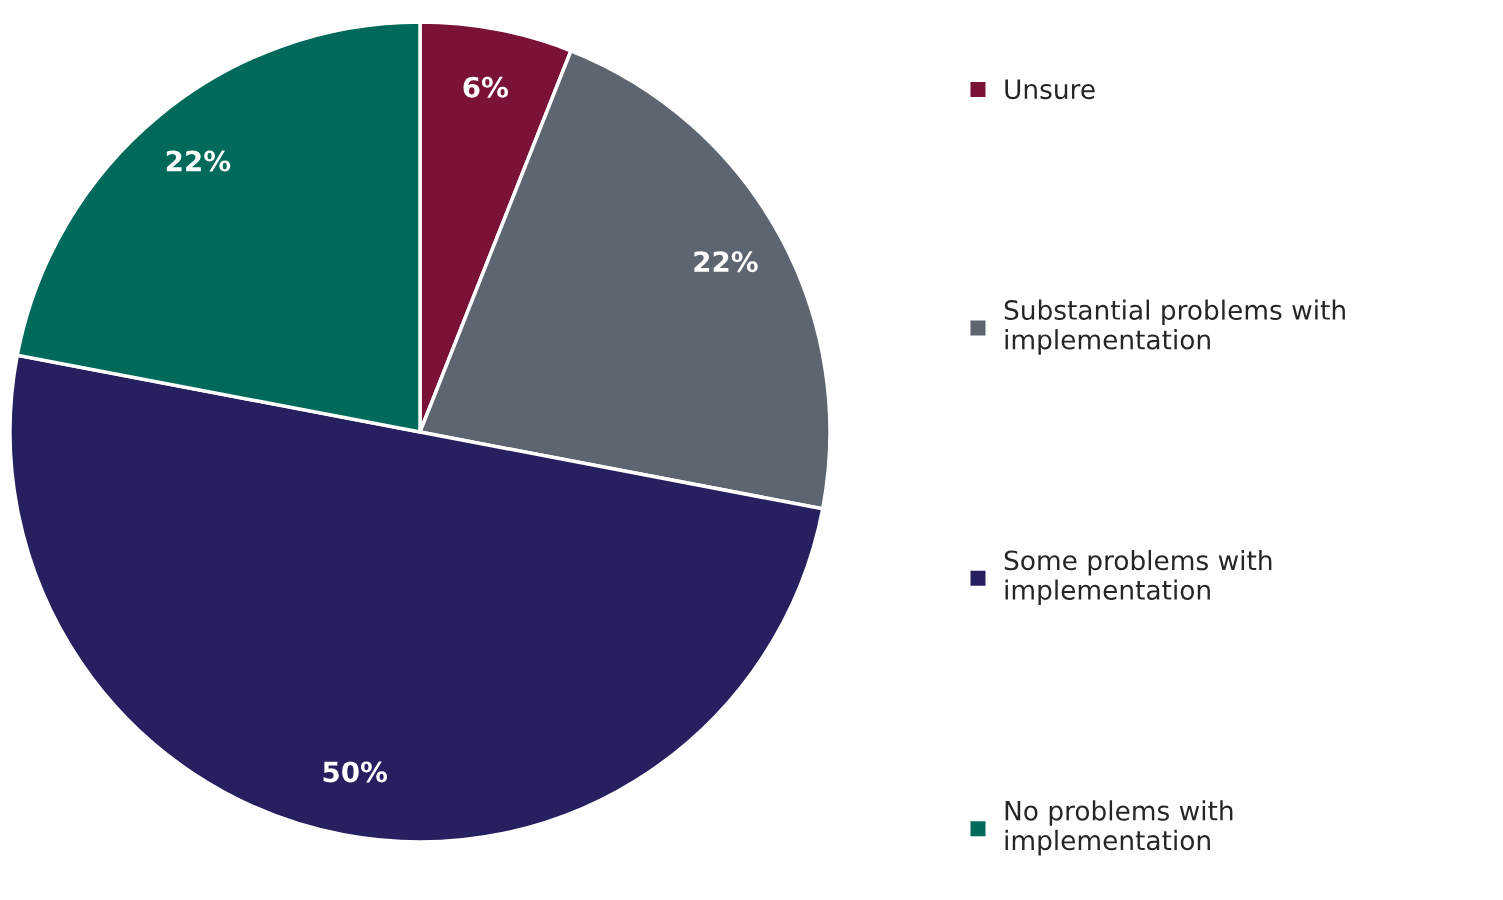 The height and width of the screenshot is (900, 1503). What do you see at coordinates (1050, 89) in the screenshot?
I see `legend-label: Unsure` at bounding box center [1050, 89].